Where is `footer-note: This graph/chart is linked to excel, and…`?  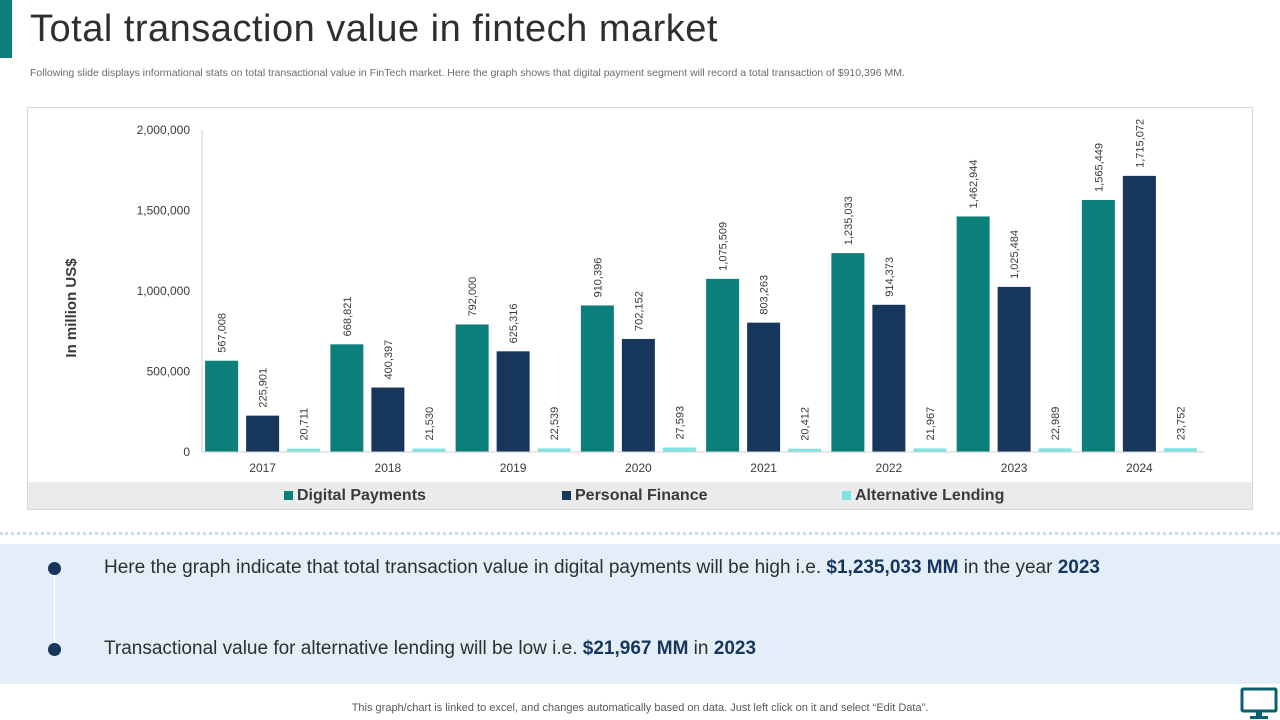
footer-note: This graph/chart is linked to excel, and… is located at coordinates (640, 708).